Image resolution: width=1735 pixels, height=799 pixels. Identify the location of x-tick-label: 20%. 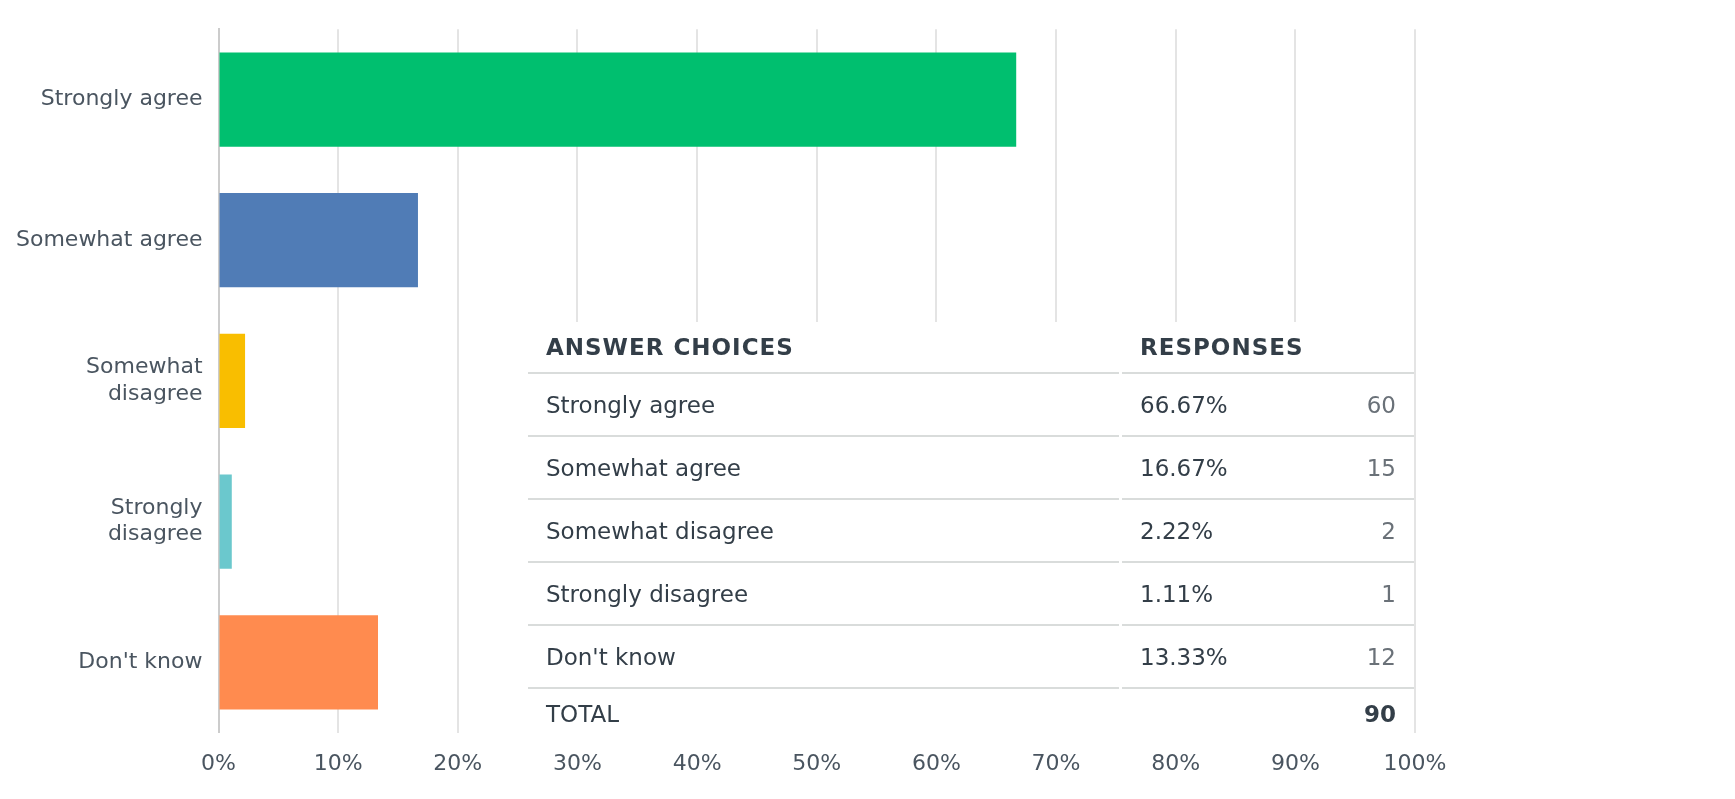
(458, 762).